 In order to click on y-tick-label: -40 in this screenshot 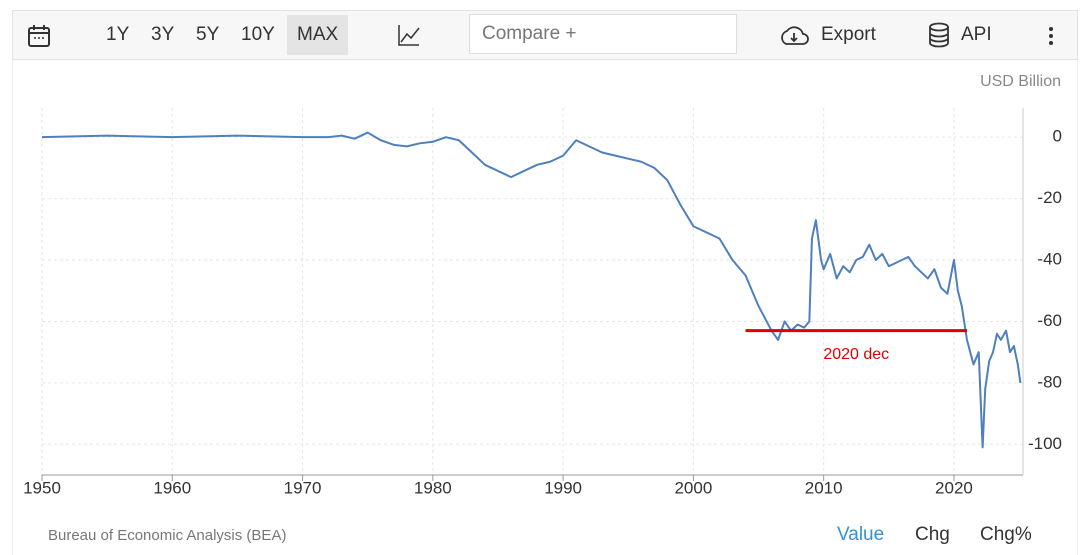, I will do `click(1049, 259)`.